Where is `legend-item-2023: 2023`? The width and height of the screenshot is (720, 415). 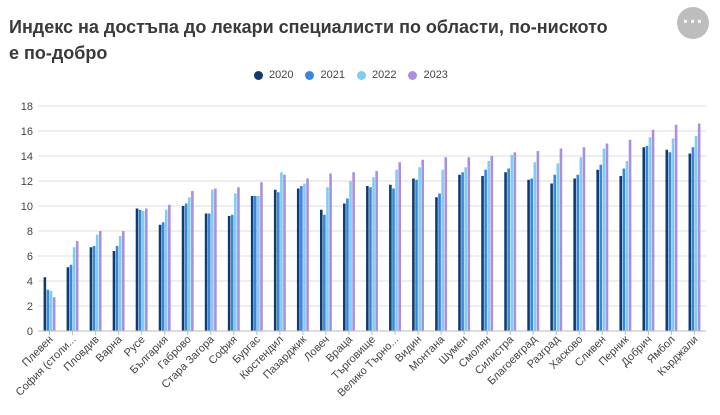 legend-item-2023: 2023 is located at coordinates (428, 75).